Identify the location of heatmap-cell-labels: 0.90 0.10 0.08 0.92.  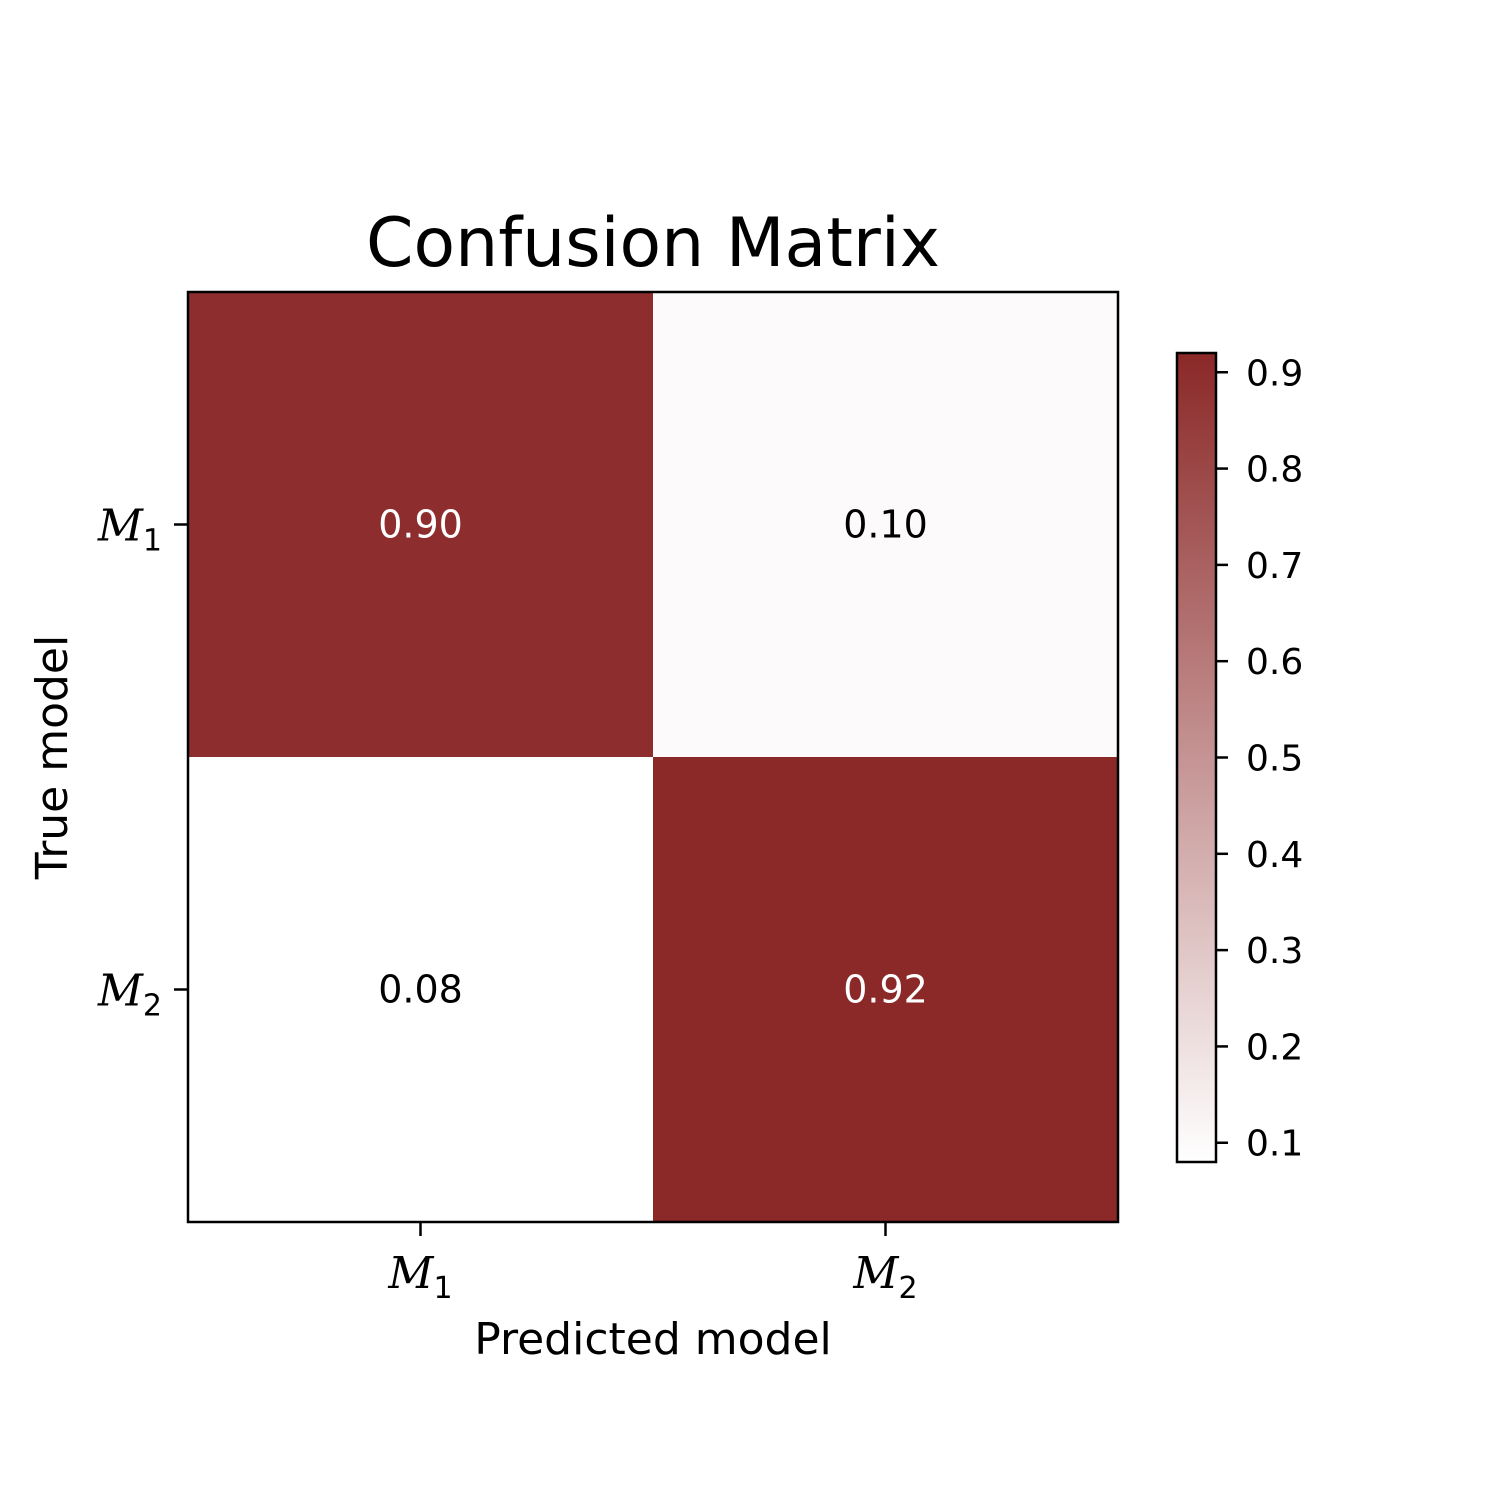
(653, 757).